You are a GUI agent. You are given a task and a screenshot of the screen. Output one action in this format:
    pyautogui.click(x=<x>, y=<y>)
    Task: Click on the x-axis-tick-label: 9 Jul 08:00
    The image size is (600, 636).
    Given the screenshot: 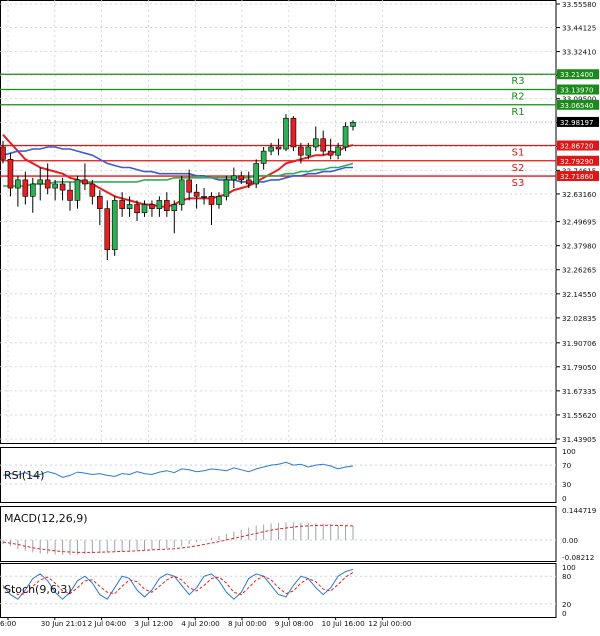 What is the action you would take?
    pyautogui.click(x=294, y=623)
    